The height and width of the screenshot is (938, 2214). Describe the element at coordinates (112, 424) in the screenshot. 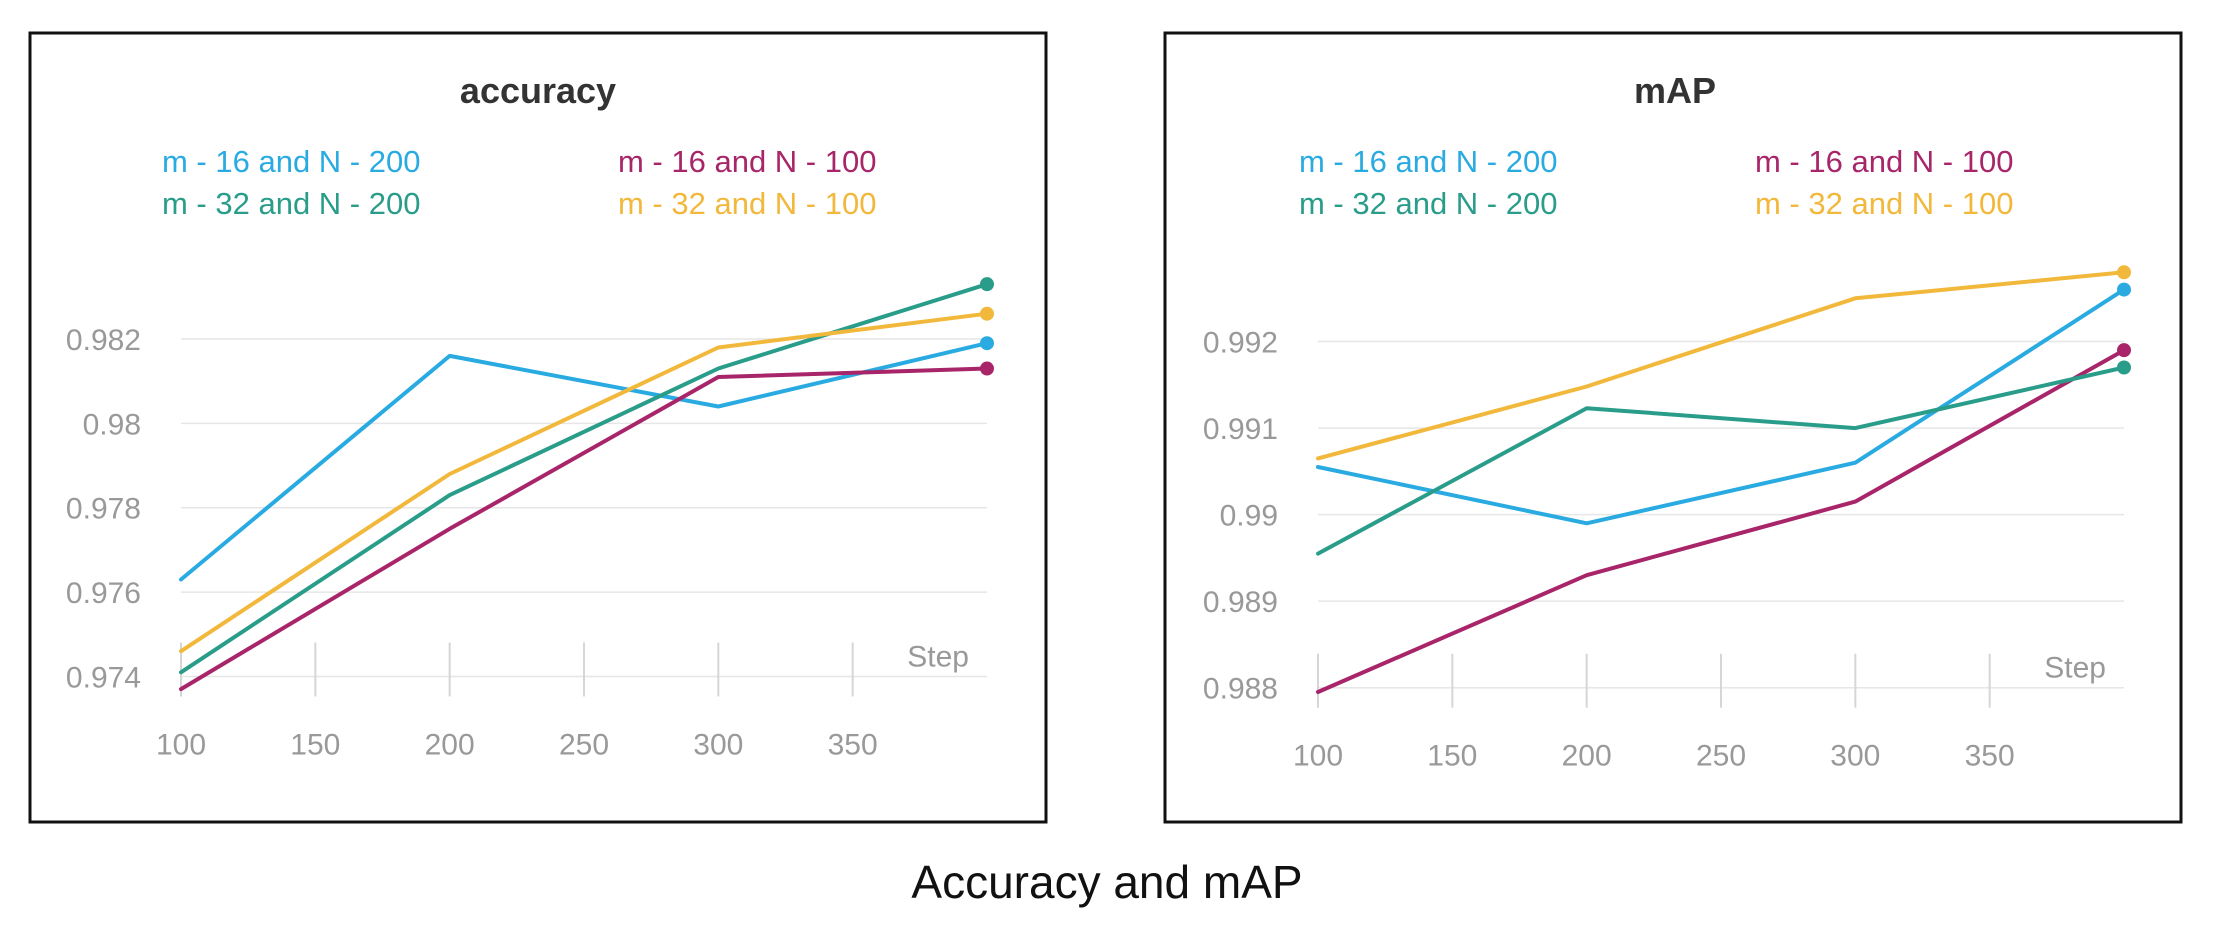

I see `y-tick-label: 0.98` at that location.